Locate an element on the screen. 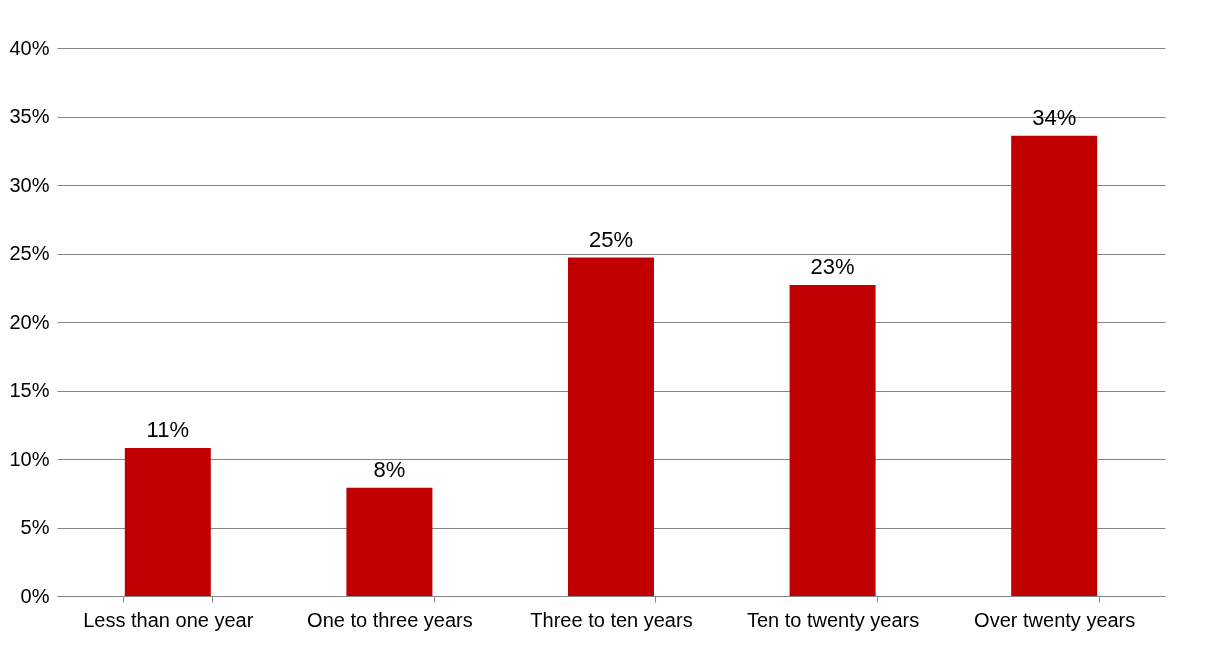 The height and width of the screenshot is (667, 1207). data-label: 34% is located at coordinates (1054, 117).